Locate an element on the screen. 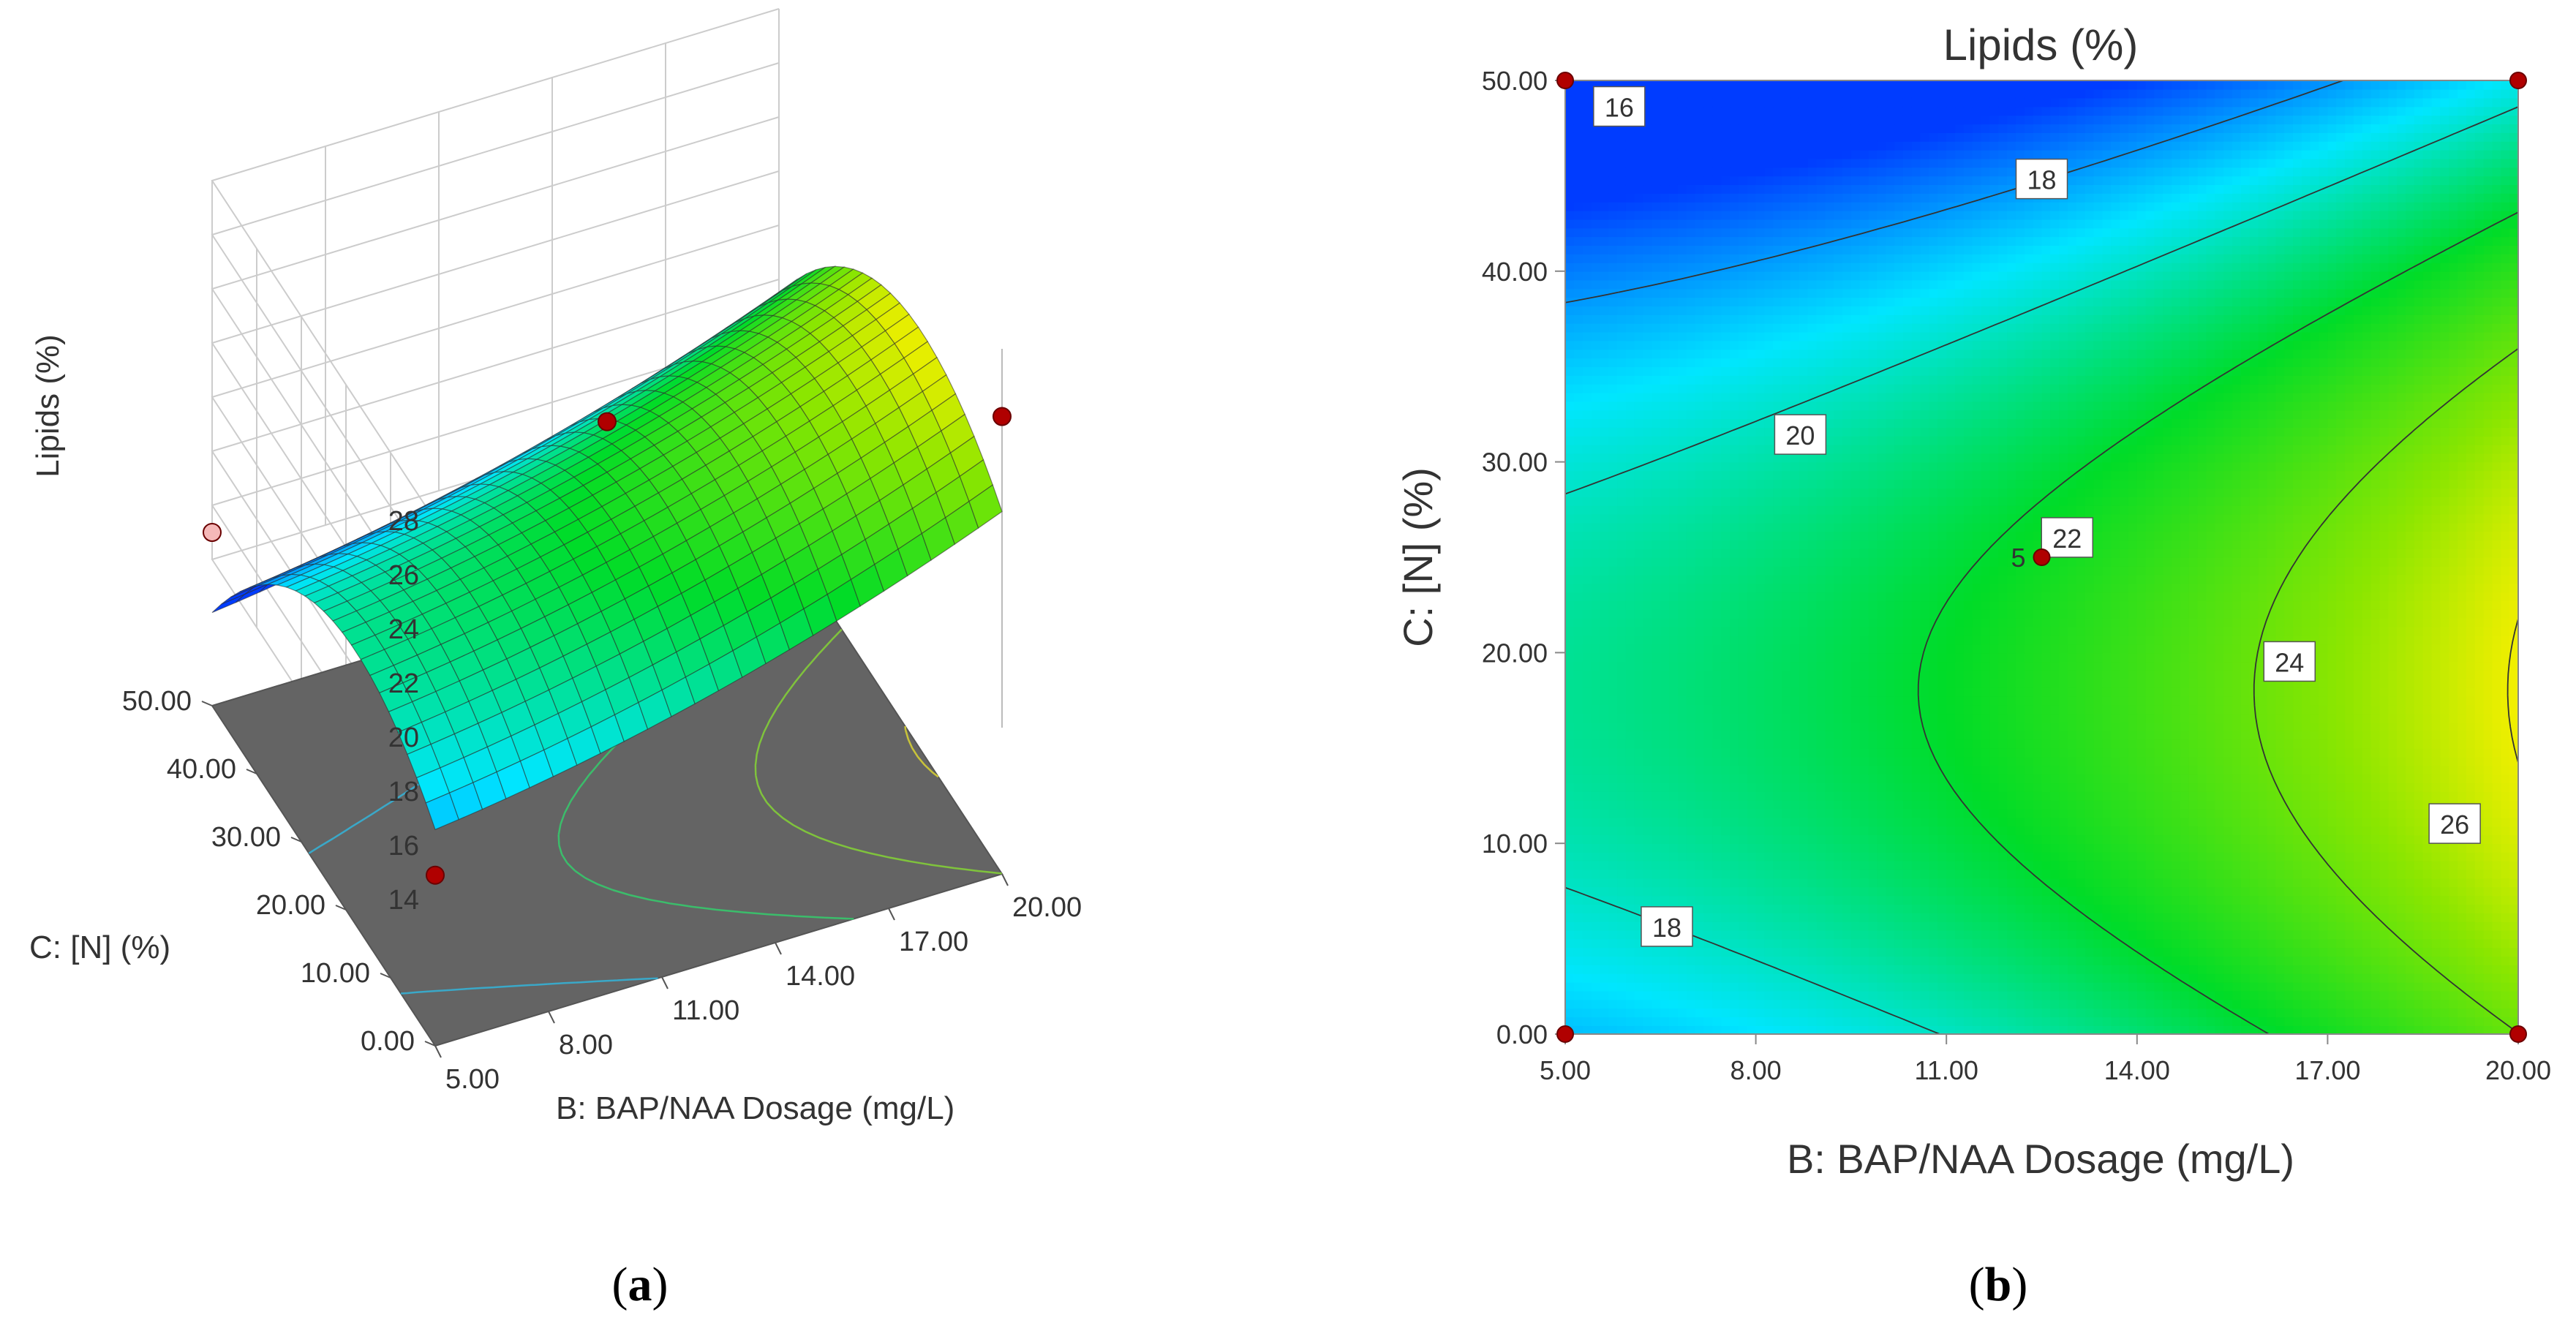 The width and height of the screenshot is (2576, 1331). contour-level-label: 16 is located at coordinates (1619, 106).